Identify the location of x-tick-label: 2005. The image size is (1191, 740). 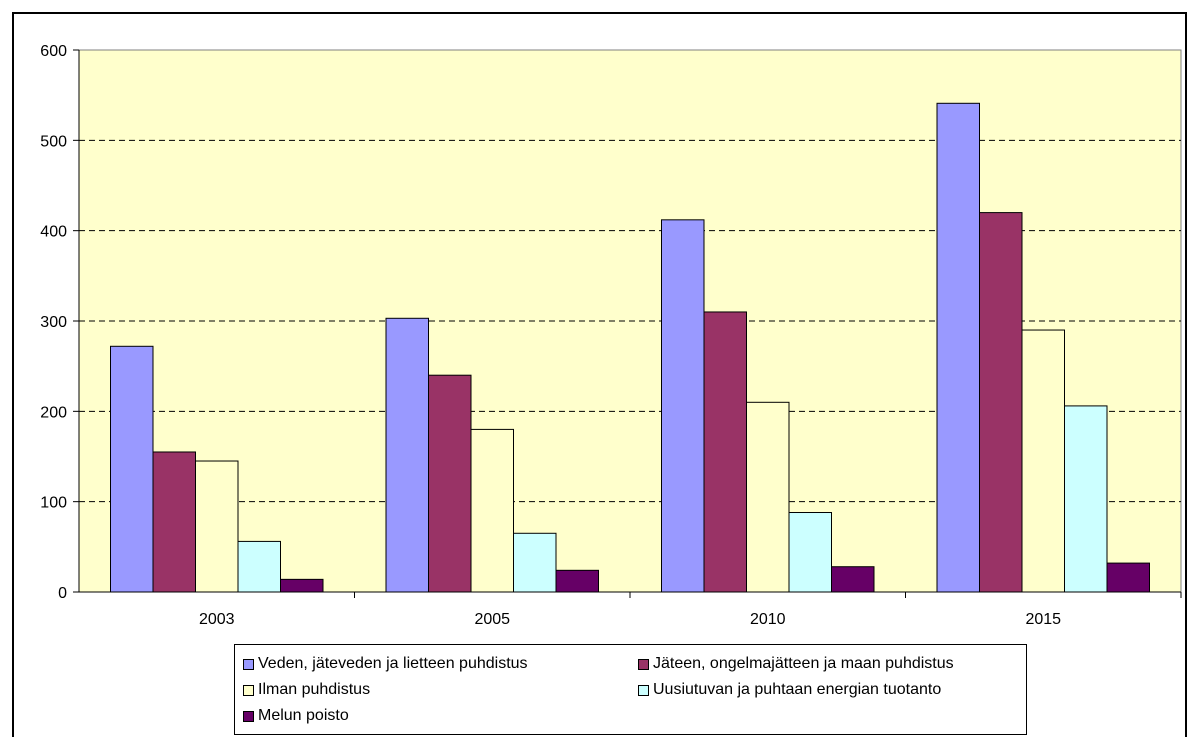
(492, 619).